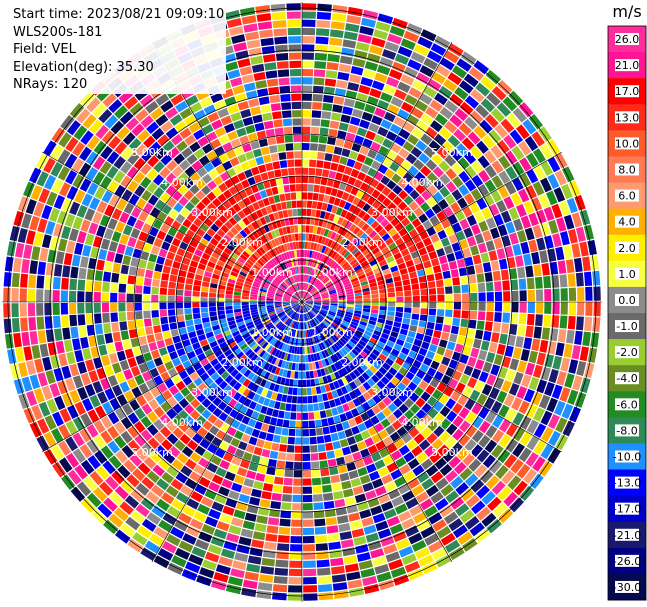 The width and height of the screenshot is (647, 607). Describe the element at coordinates (627, 170) in the screenshot. I see `colorbar-tick-label: 8.0` at that location.